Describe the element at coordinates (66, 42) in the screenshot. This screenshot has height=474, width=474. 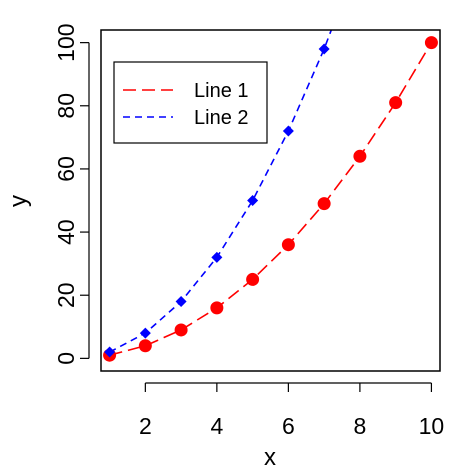
I see `y-tick-label-100: 100` at that location.